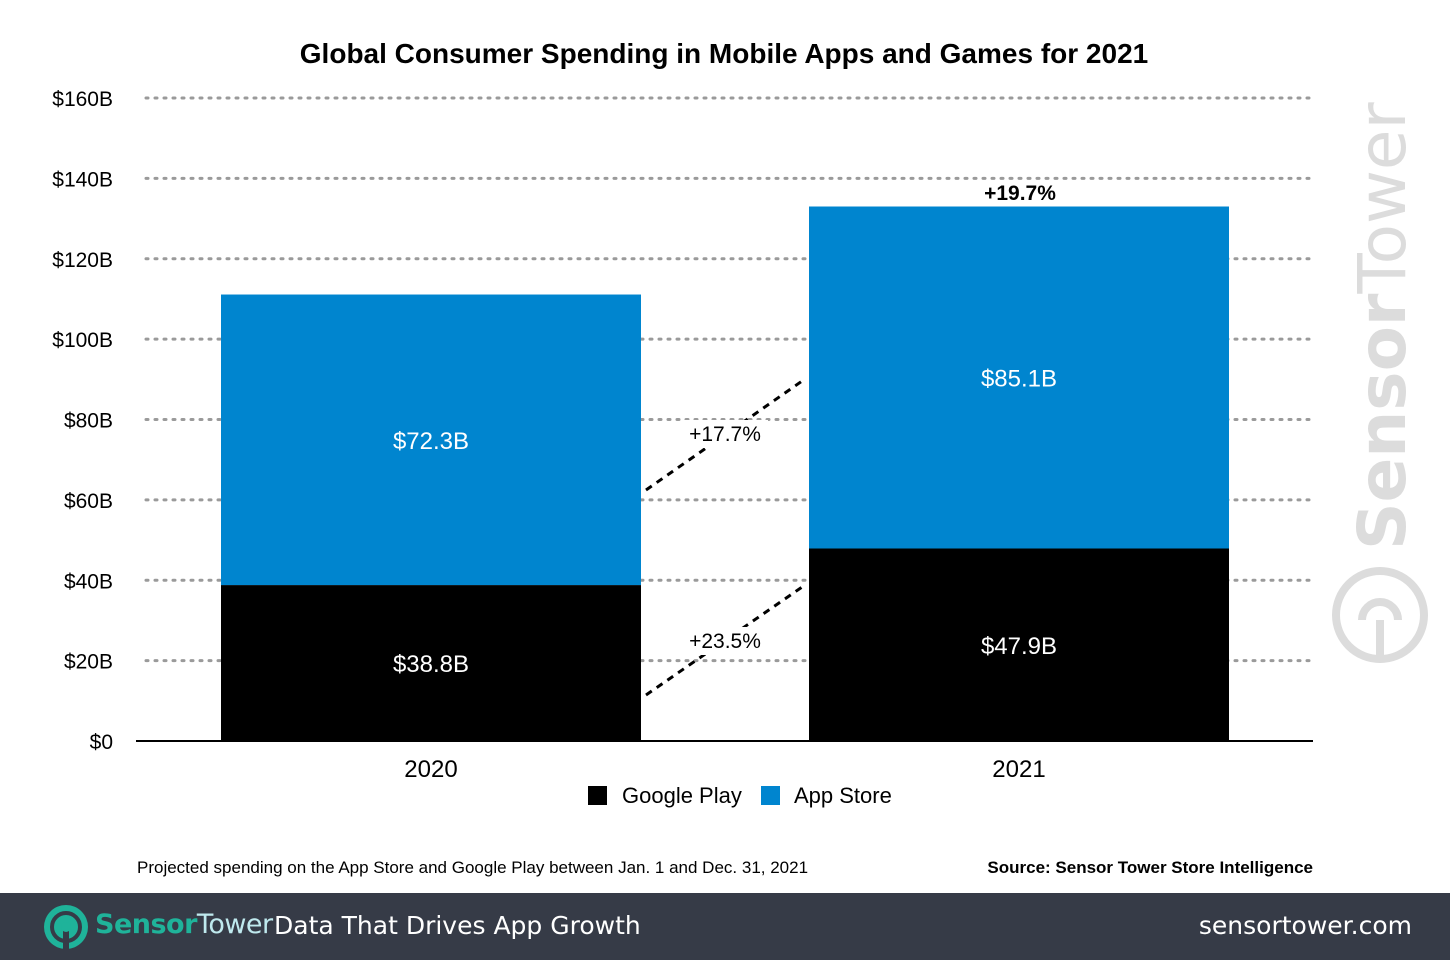 Image resolution: width=1450 pixels, height=960 pixels. What do you see at coordinates (88, 662) in the screenshot?
I see `y-tick-label: $20B` at bounding box center [88, 662].